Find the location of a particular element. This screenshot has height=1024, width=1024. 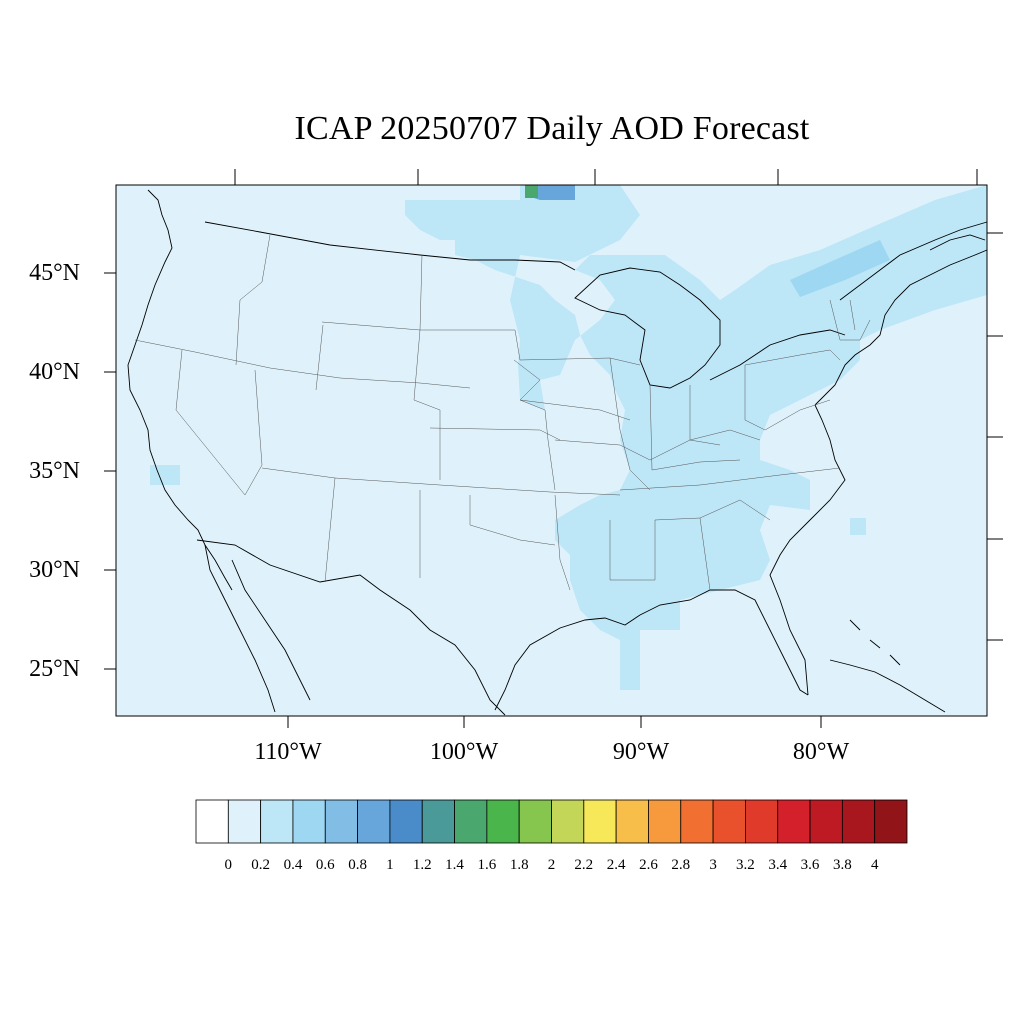

lon-label-110w: 110°W is located at coordinates (288, 752).